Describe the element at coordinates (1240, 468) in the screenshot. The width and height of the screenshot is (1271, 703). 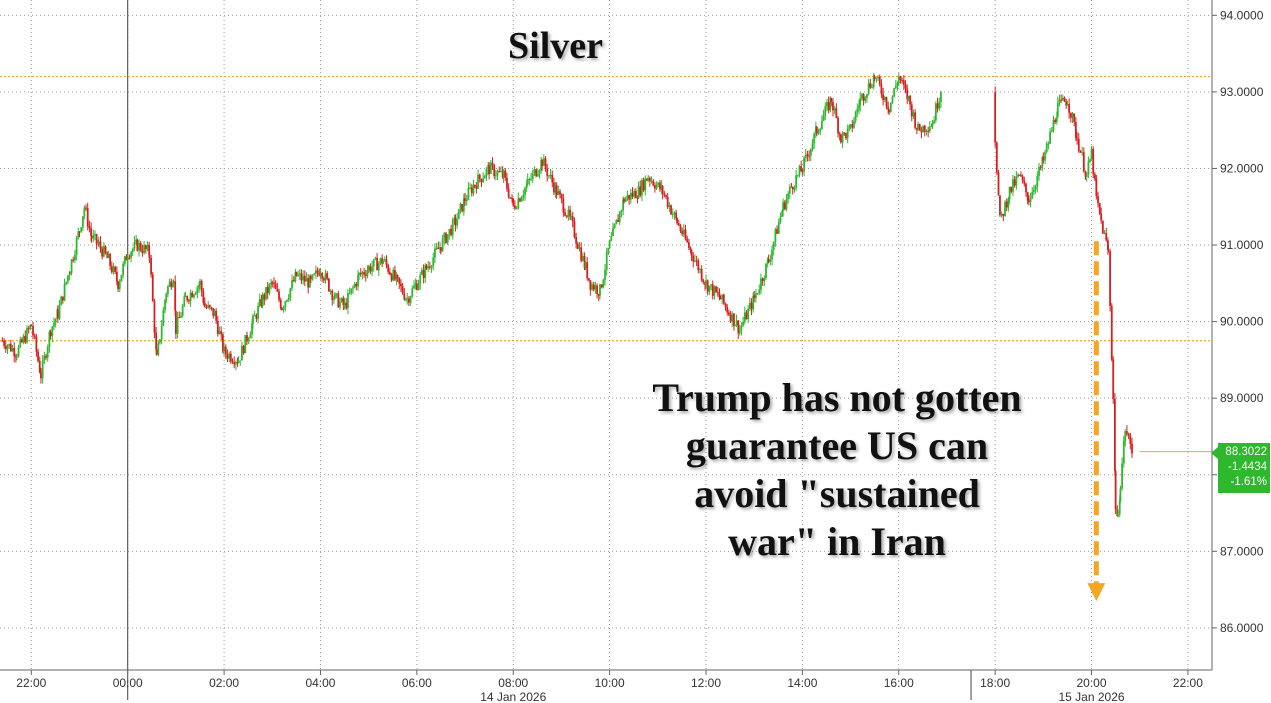
I see `current-price-label: 88.3022 -1.4434 -1.61%` at that location.